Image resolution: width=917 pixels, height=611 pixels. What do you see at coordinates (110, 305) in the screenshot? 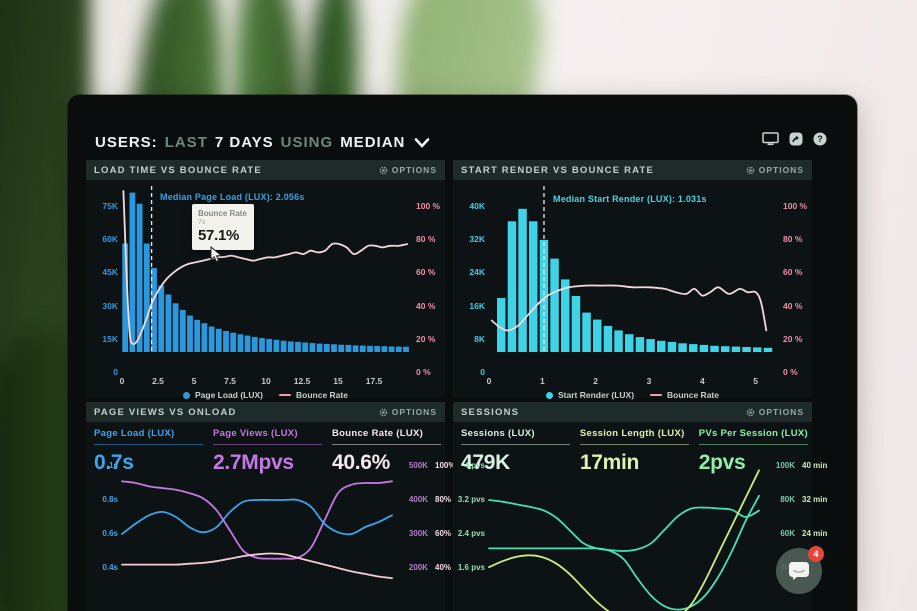
I see `y-tick-label: 30K` at bounding box center [110, 305].